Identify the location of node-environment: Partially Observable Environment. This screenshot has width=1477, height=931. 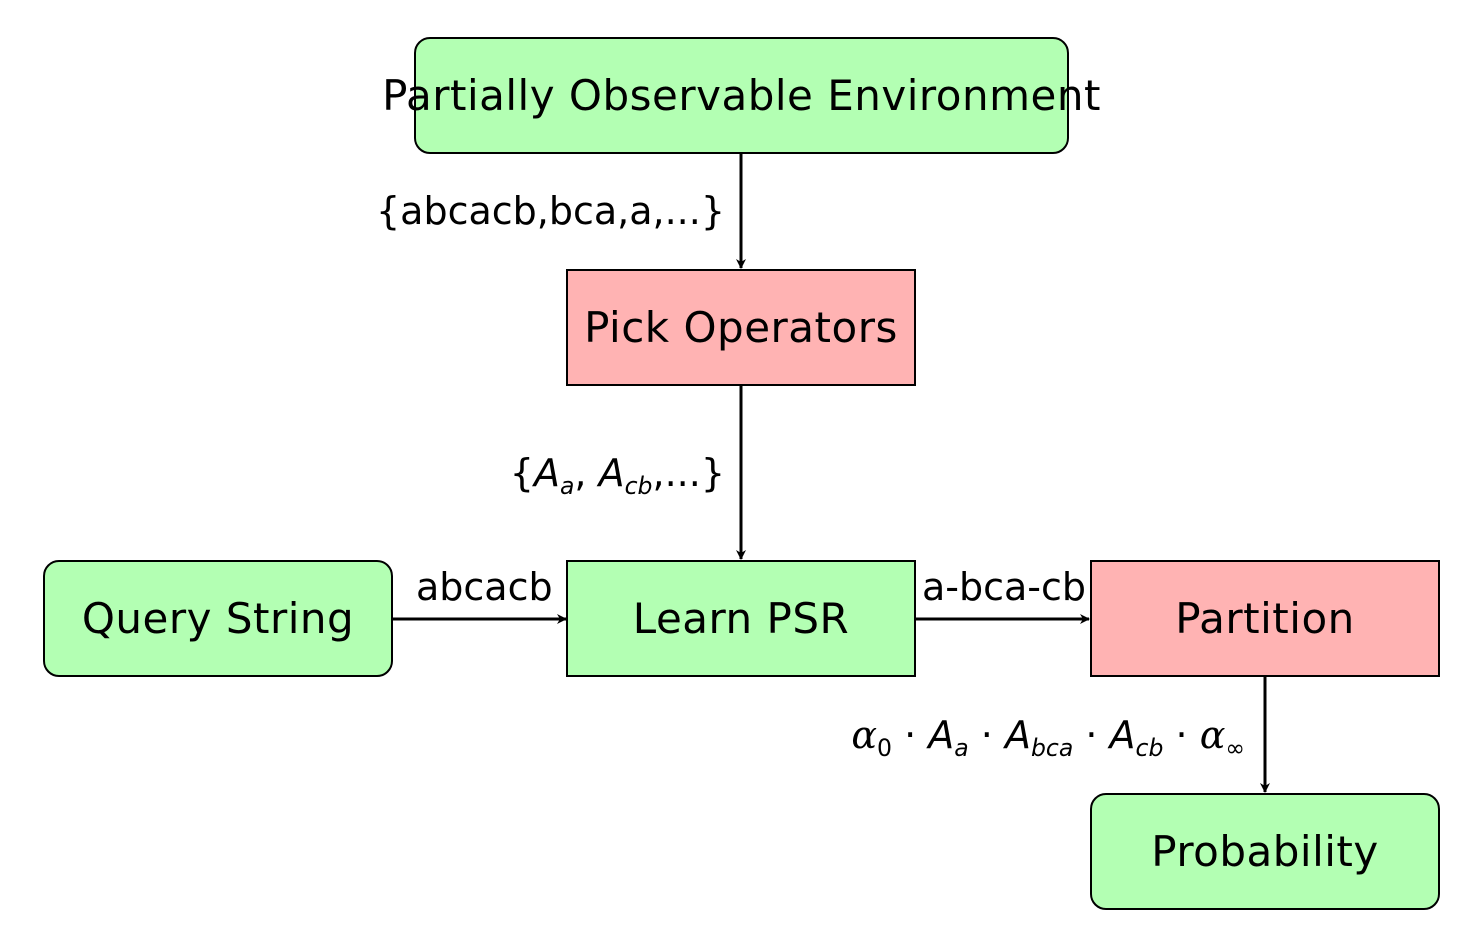
(741, 95).